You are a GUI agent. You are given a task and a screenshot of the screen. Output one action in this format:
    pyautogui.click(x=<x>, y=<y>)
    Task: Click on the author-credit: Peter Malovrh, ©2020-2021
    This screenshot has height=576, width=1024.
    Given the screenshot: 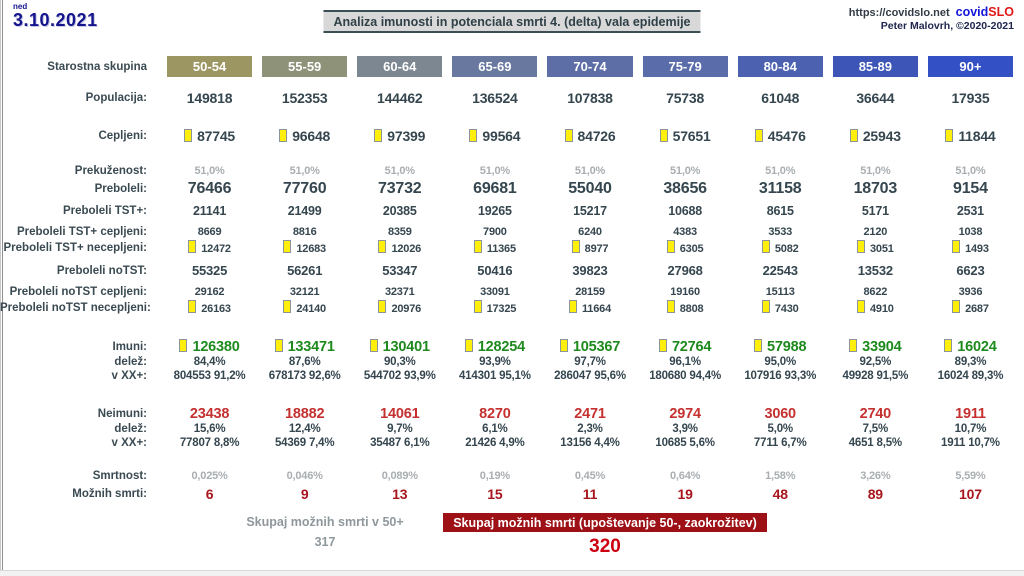 What is the action you would take?
    pyautogui.click(x=947, y=26)
    